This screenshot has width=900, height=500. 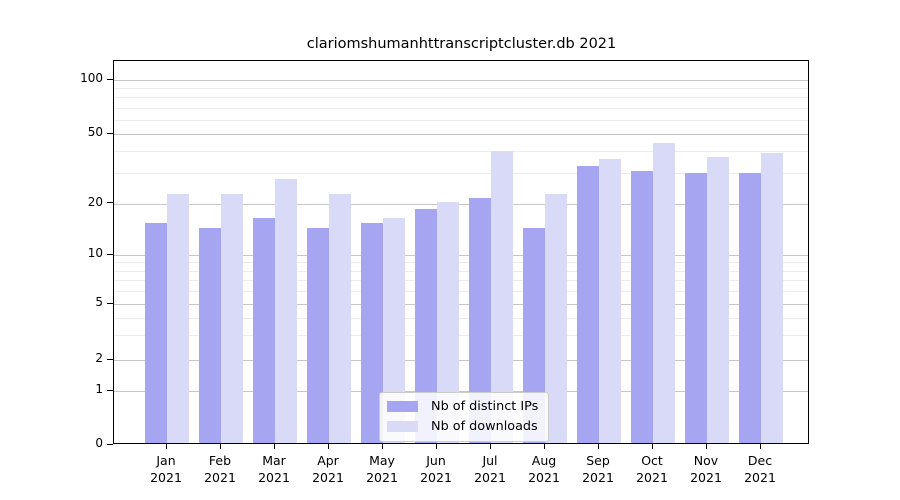 What do you see at coordinates (99, 389) in the screenshot?
I see `y-tick-label: 1` at bounding box center [99, 389].